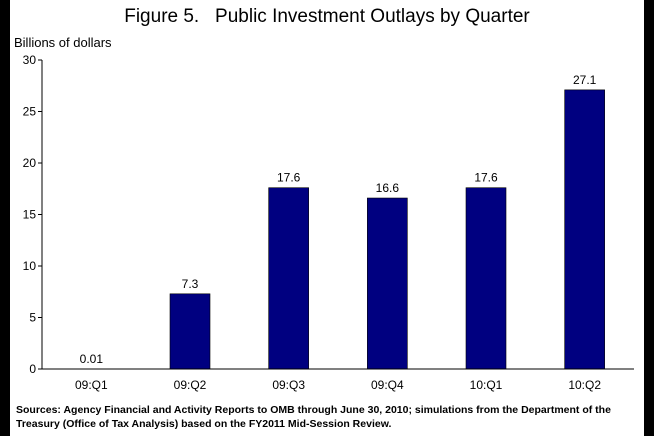 The width and height of the screenshot is (654, 436). Describe the element at coordinates (388, 188) in the screenshot. I see `data-label: 16.6` at that location.